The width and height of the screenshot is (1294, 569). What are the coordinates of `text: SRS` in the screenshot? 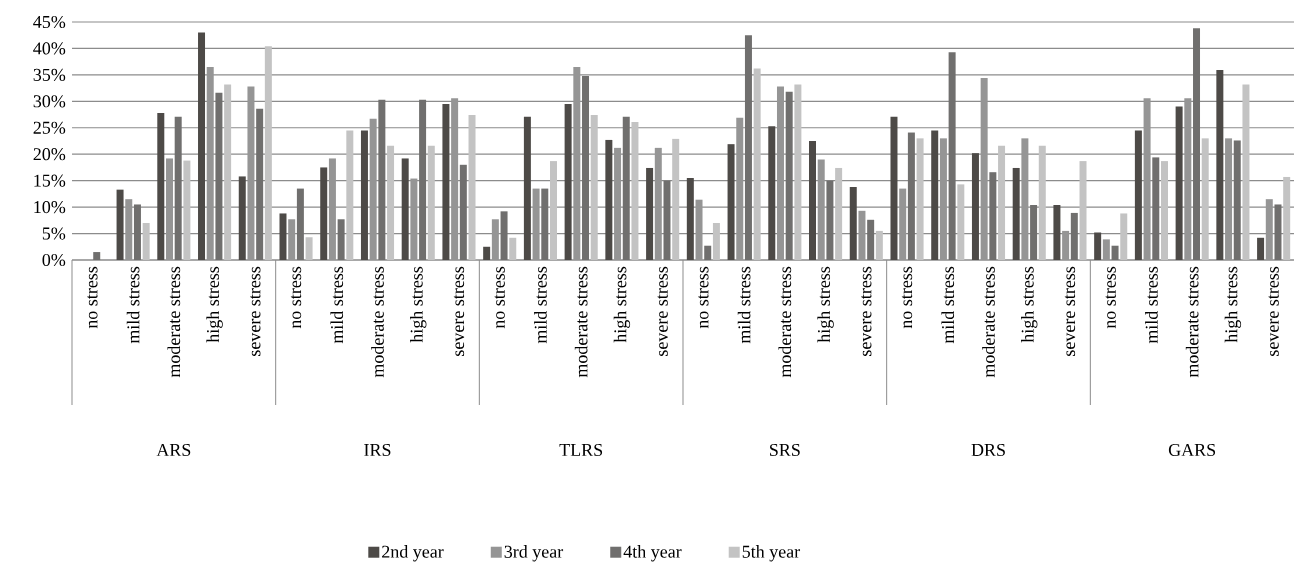 It's located at (785, 450).